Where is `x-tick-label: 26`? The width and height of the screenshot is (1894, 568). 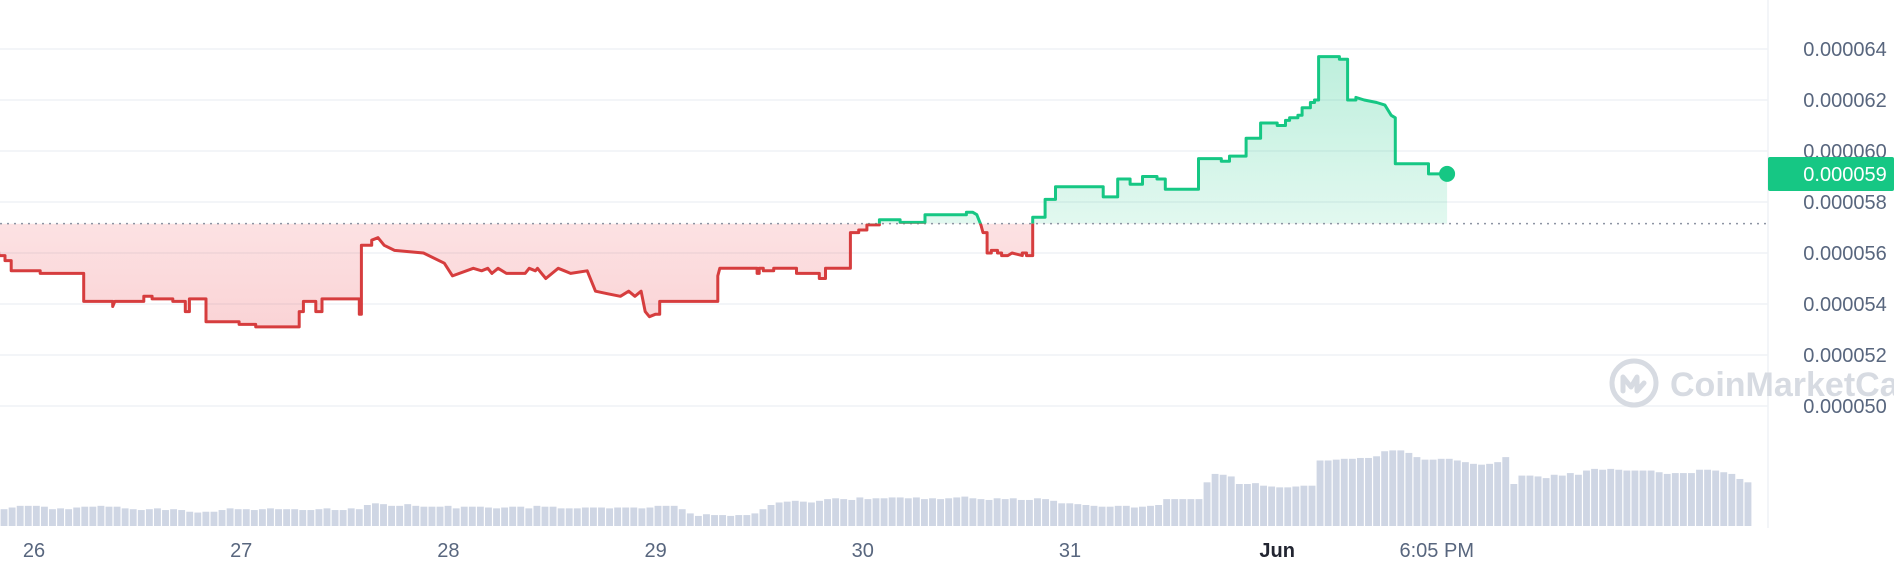
x-tick-label: 26 is located at coordinates (34, 551).